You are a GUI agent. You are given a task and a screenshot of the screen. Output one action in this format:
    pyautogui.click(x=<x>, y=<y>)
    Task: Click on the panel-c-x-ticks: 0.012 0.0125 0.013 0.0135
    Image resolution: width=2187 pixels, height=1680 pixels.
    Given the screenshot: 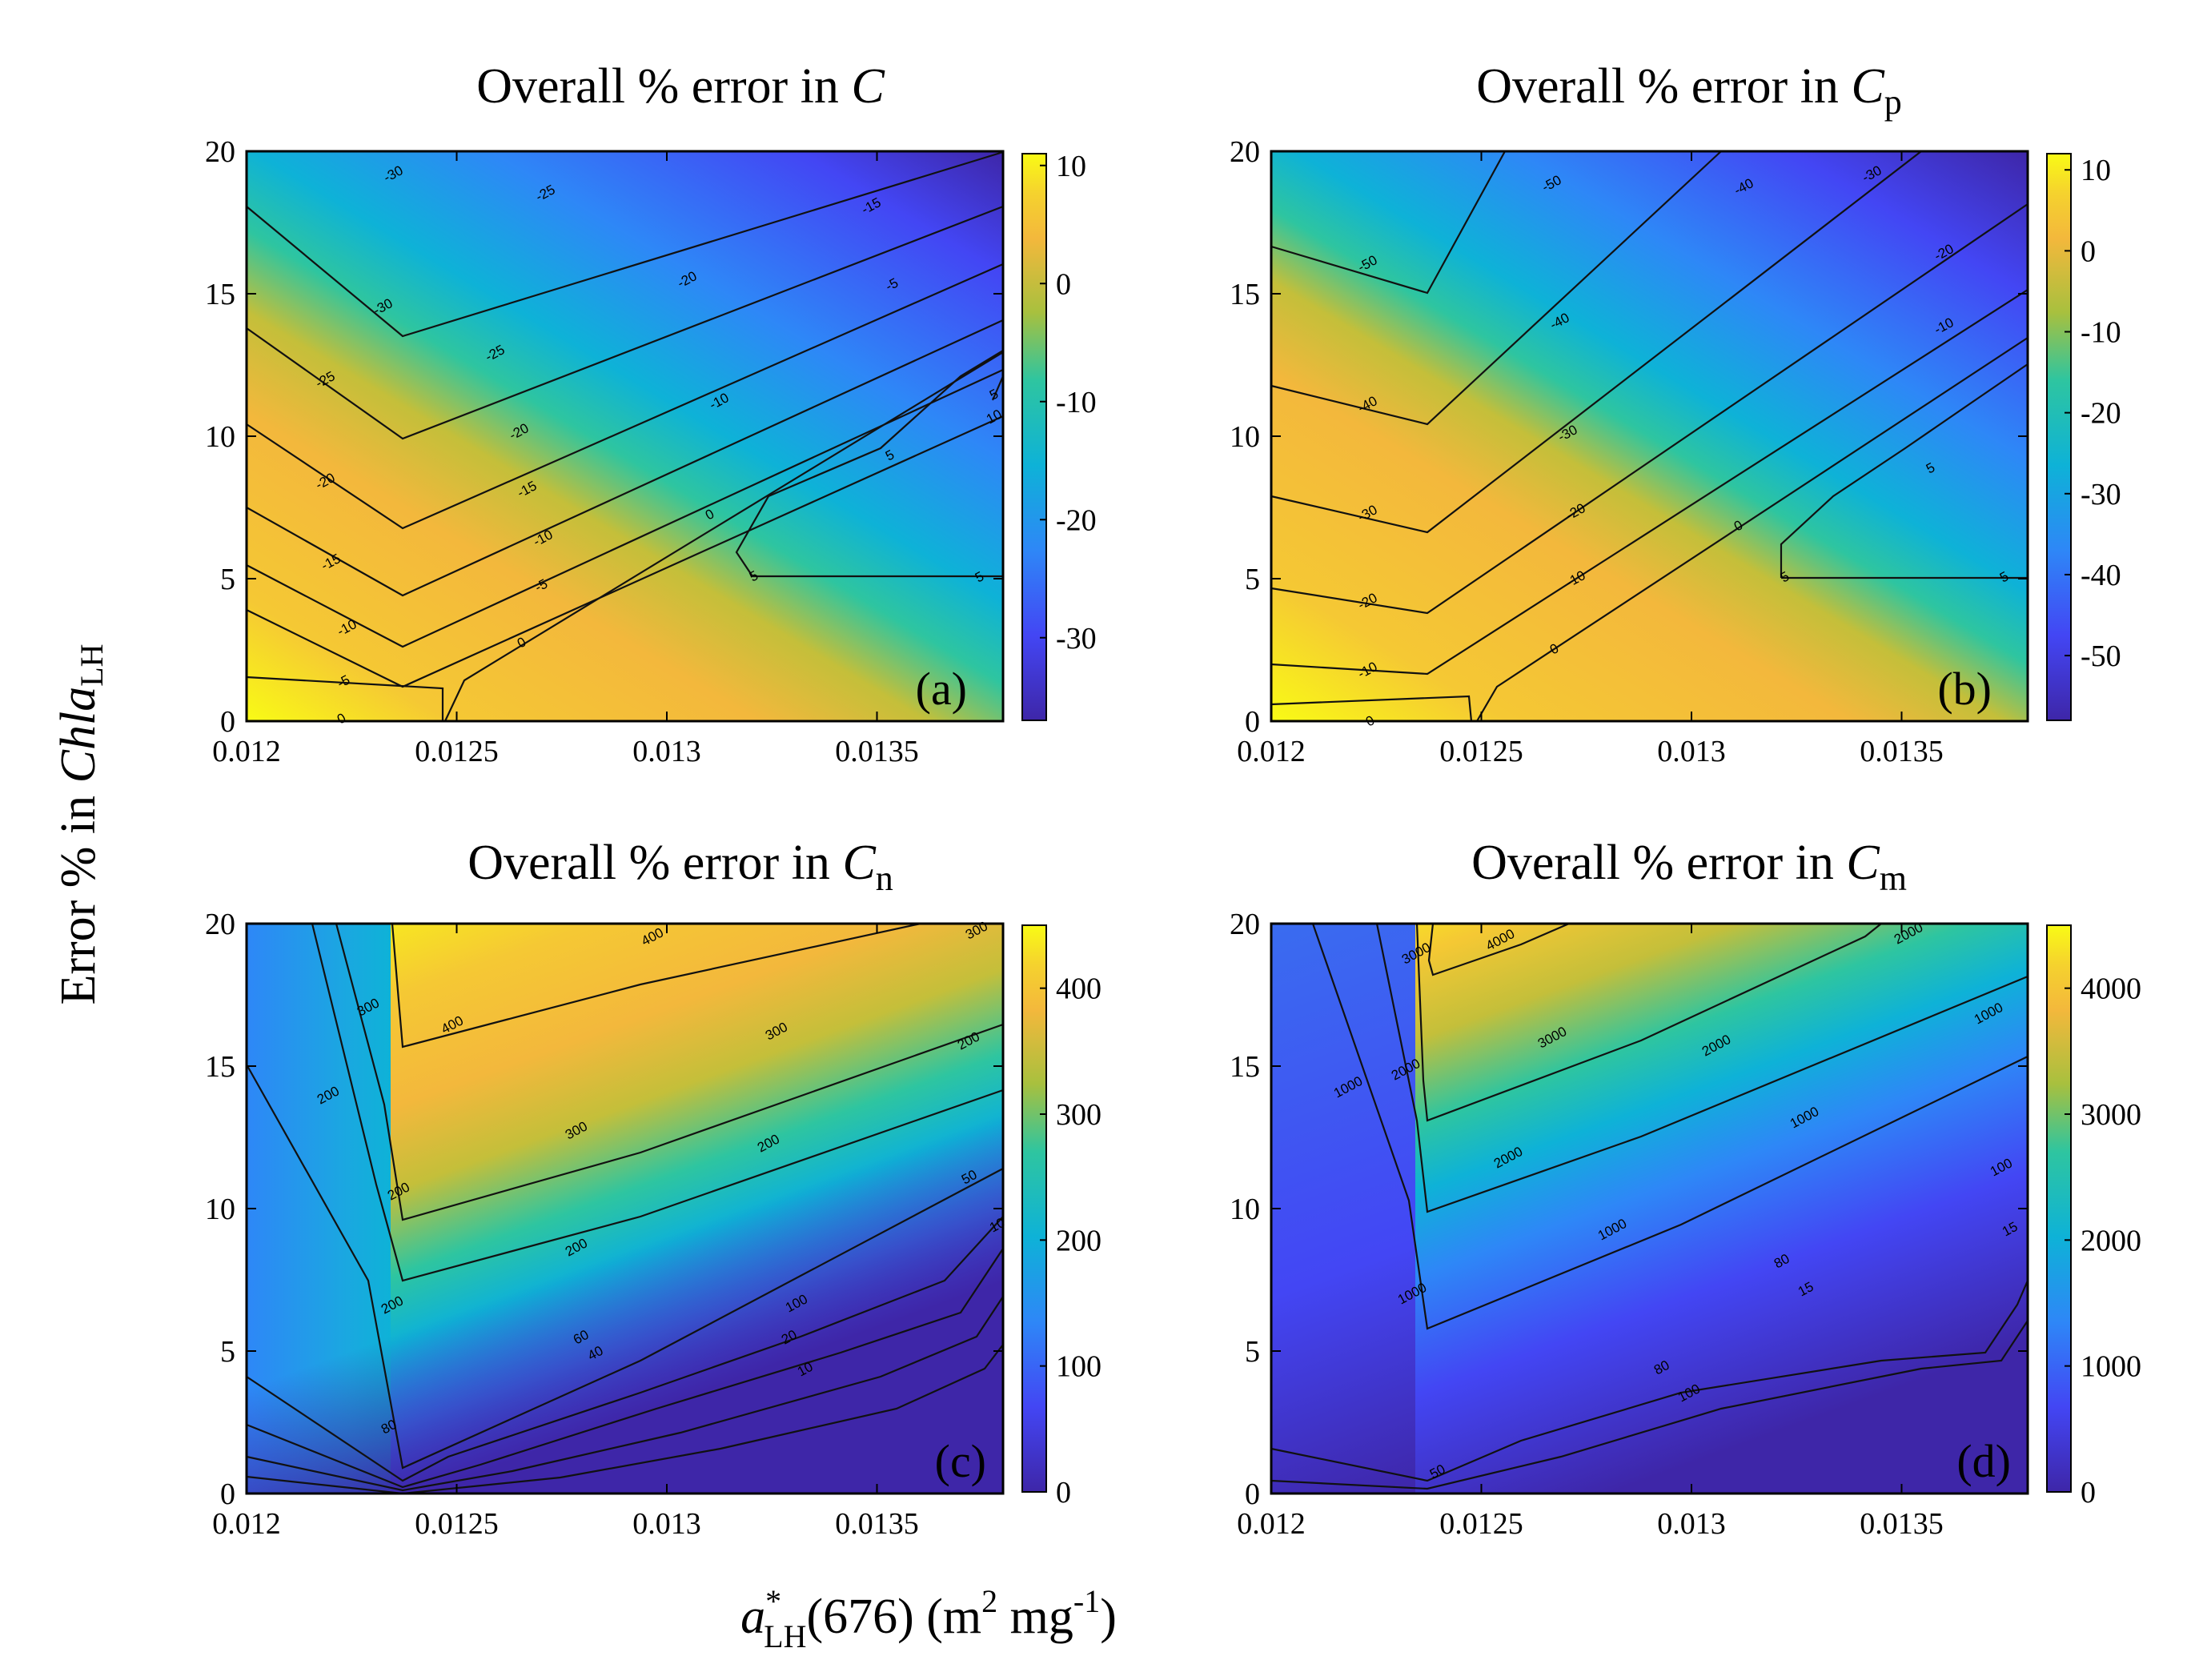 What is the action you would take?
    pyautogui.click(x=565, y=1232)
    